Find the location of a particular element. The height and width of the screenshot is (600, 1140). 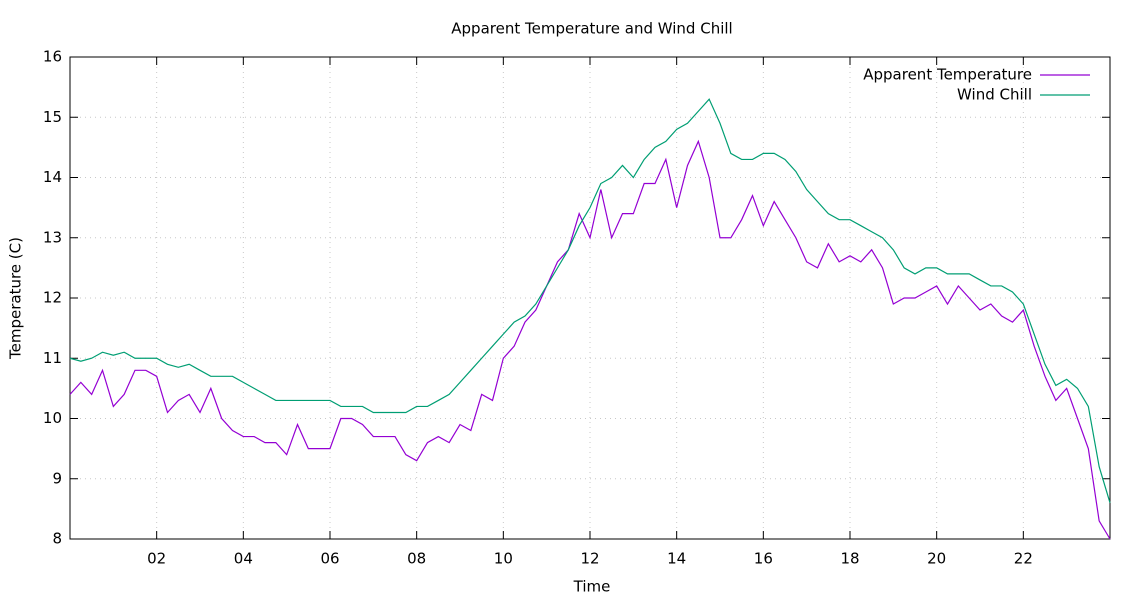

x-tick-label: 02 is located at coordinates (156, 559).